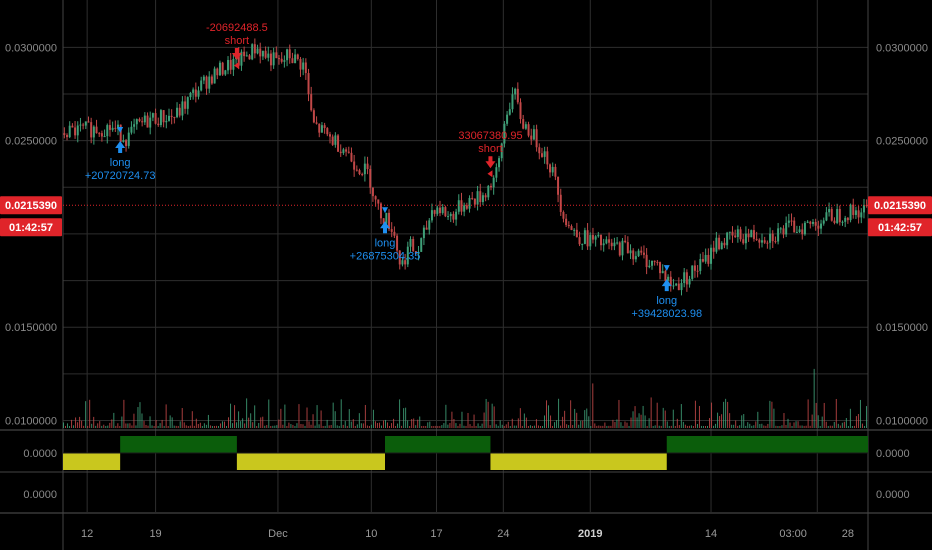 The height and width of the screenshot is (550, 932). Describe the element at coordinates (465, 398) in the screenshot. I see `volume-bars` at that location.